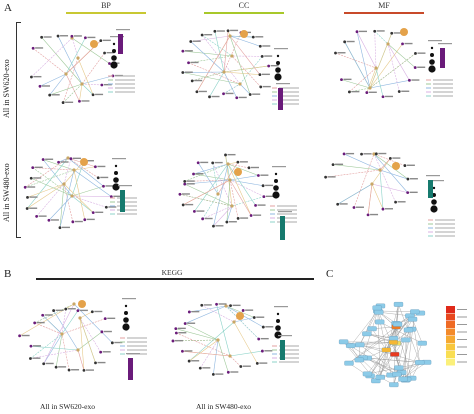 This screenshot has width=474, height=414. What do you see at coordinates (172, 272) in the screenshot?
I see `kegg-title: KEGG` at bounding box center [172, 272].